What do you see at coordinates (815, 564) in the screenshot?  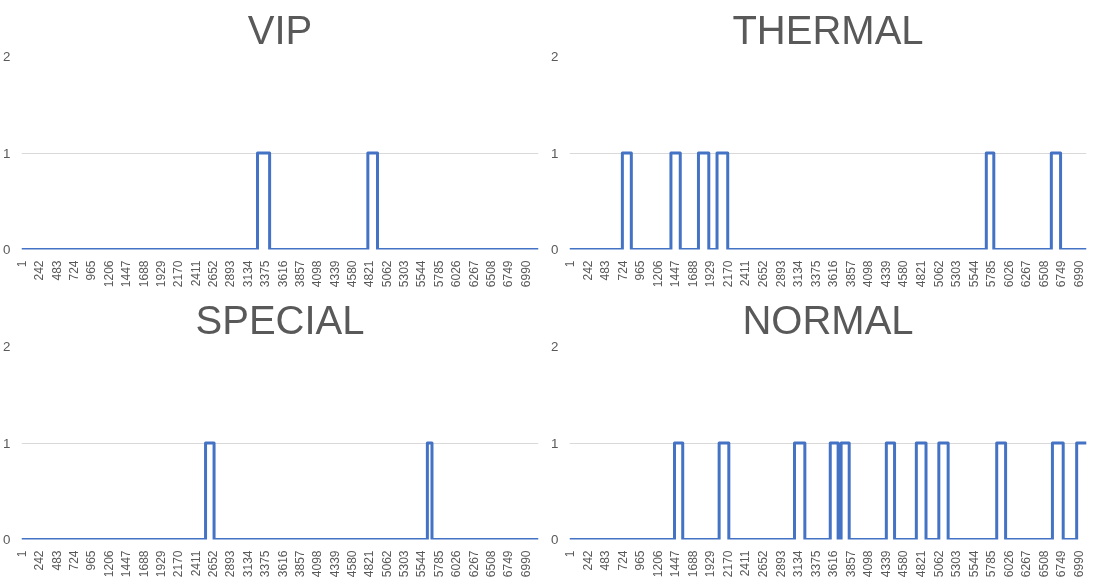 I see `x-tick-label: 3375` at bounding box center [815, 564].